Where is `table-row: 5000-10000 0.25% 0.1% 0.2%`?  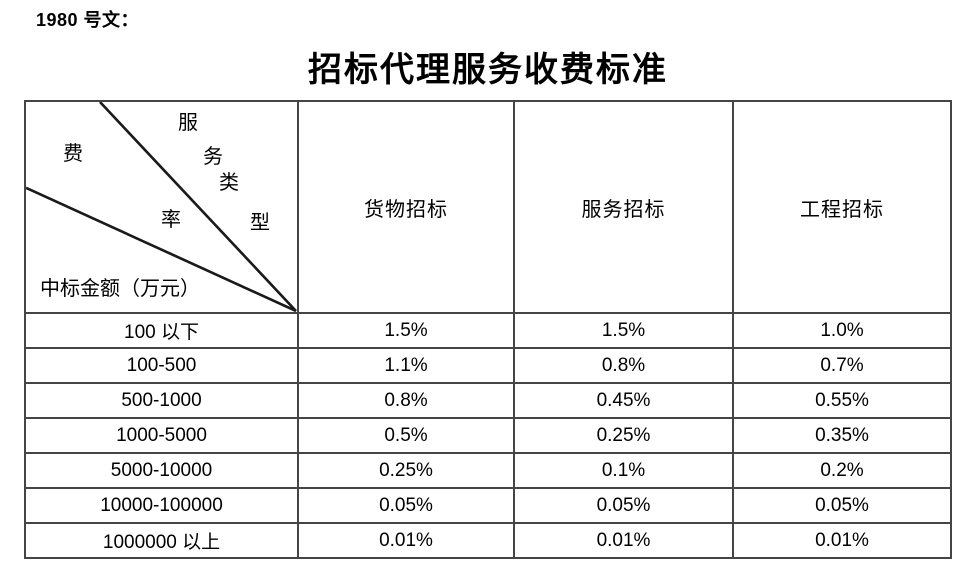 table-row: 5000-10000 0.25% 0.1% 0.2% is located at coordinates (488, 470).